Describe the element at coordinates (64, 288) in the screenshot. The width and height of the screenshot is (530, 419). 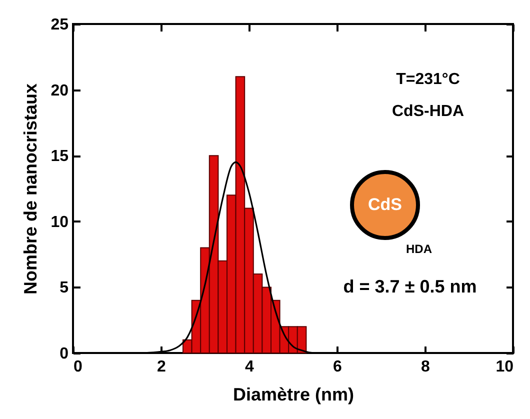
I see `y-tick-label: 5` at that location.